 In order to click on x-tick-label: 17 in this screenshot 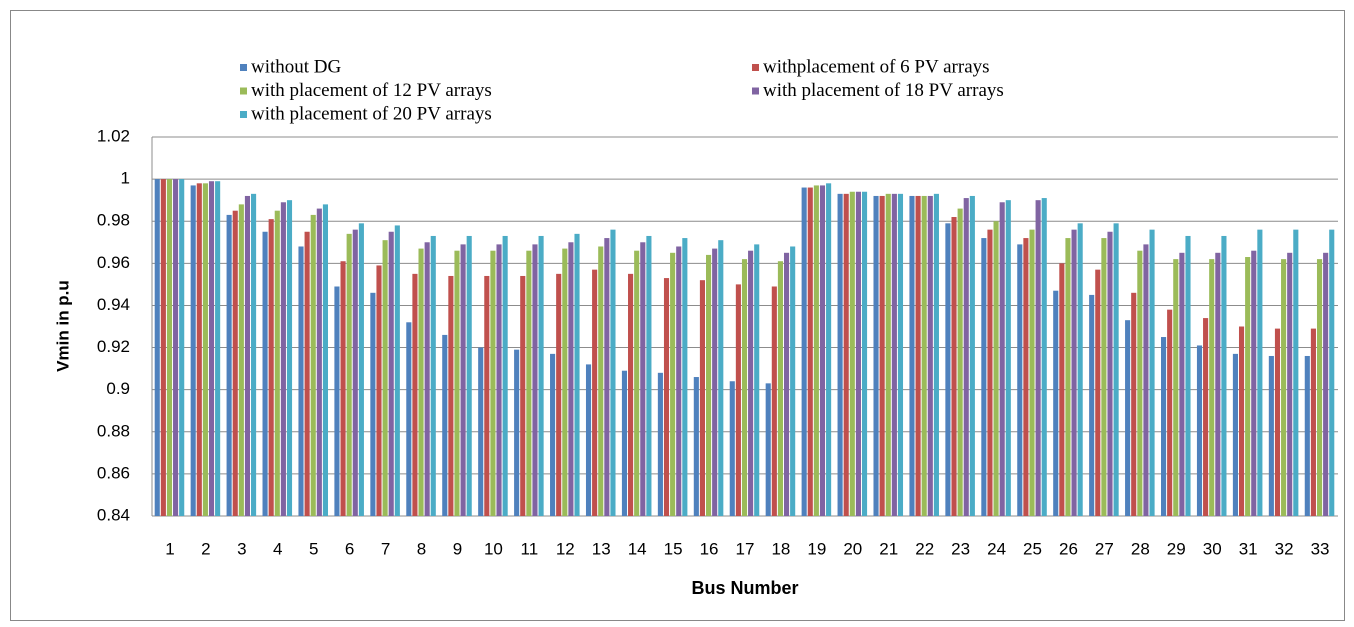, I will do `click(745, 548)`.